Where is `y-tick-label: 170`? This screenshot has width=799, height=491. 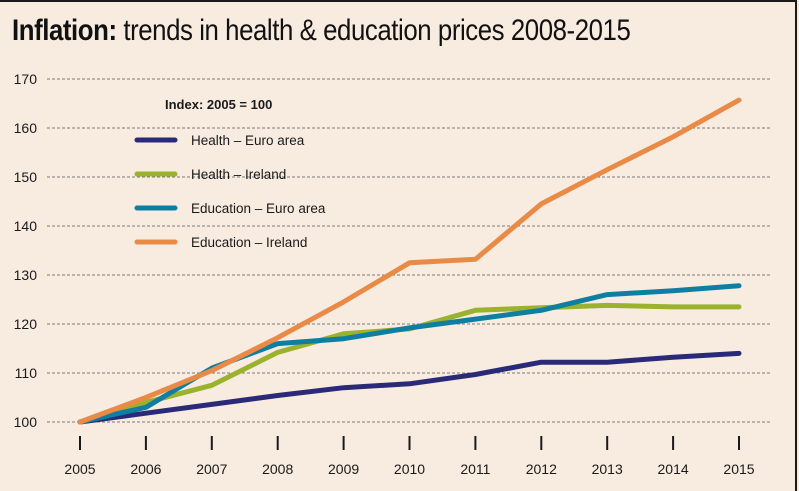 y-tick-label: 170 is located at coordinates (26, 79).